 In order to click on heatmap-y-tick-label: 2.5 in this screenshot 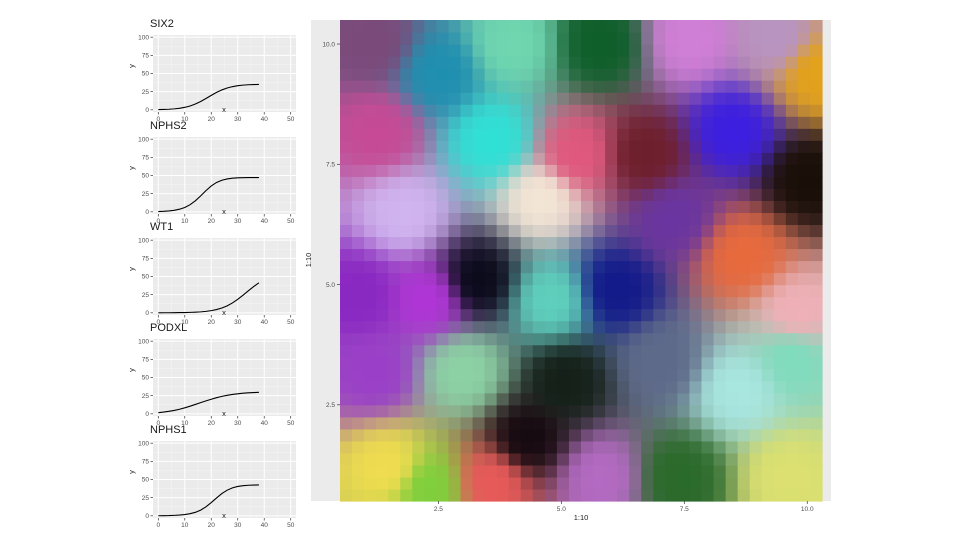, I will do `click(330, 405)`.